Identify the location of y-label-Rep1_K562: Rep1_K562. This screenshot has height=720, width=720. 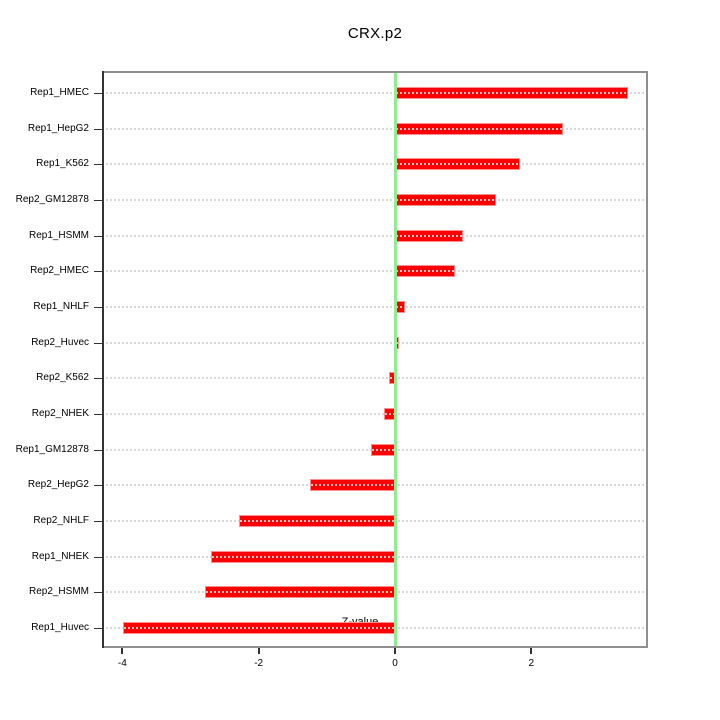
(62, 164).